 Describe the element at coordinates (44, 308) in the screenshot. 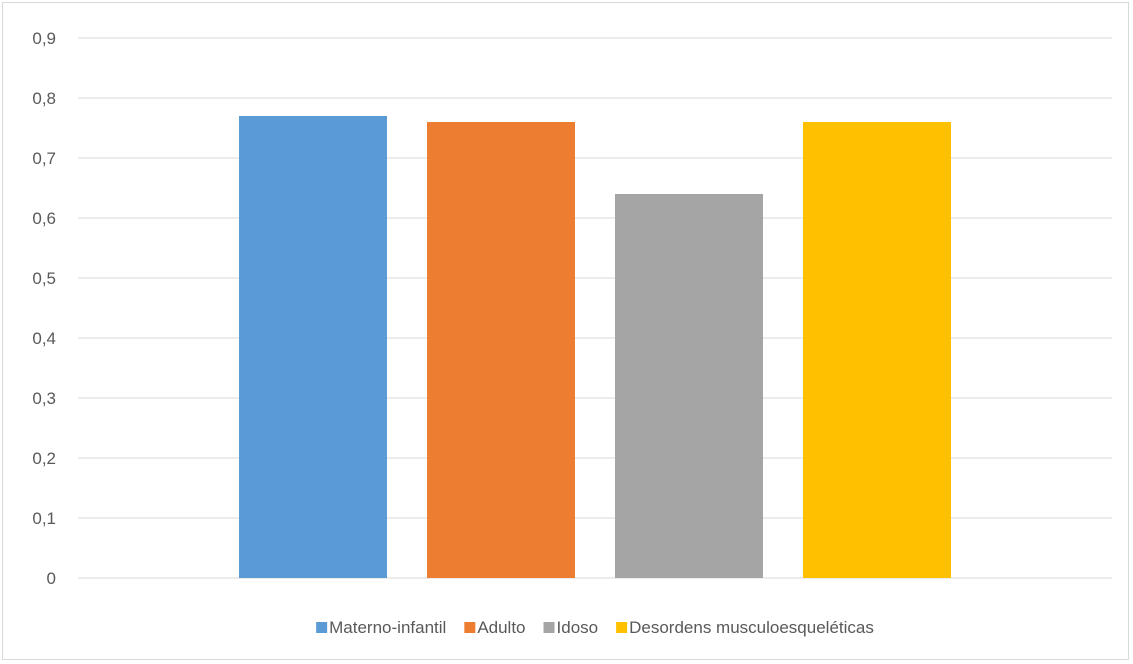

I see `y-axis-ticks: 0 0,1 0,2 0,3 0,4 0,5 0,6 0,7 0,8 0,9` at that location.